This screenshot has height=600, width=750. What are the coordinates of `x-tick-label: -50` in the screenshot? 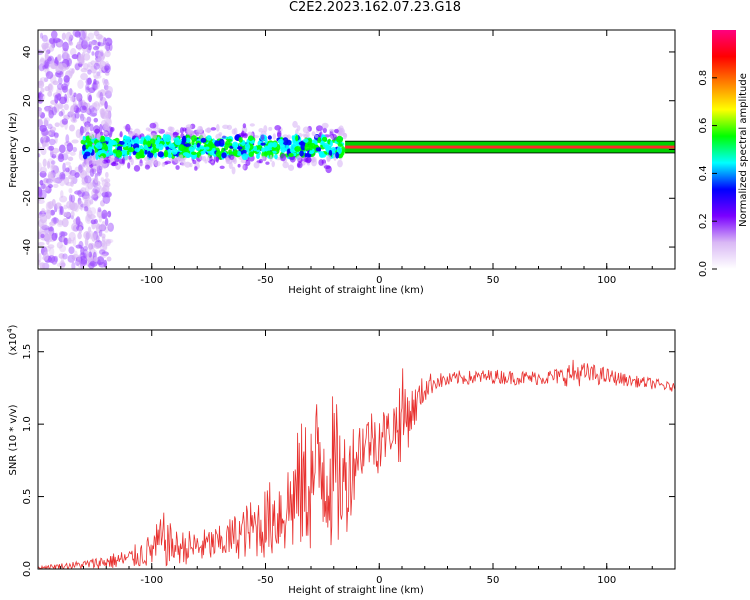 It's located at (265, 580).